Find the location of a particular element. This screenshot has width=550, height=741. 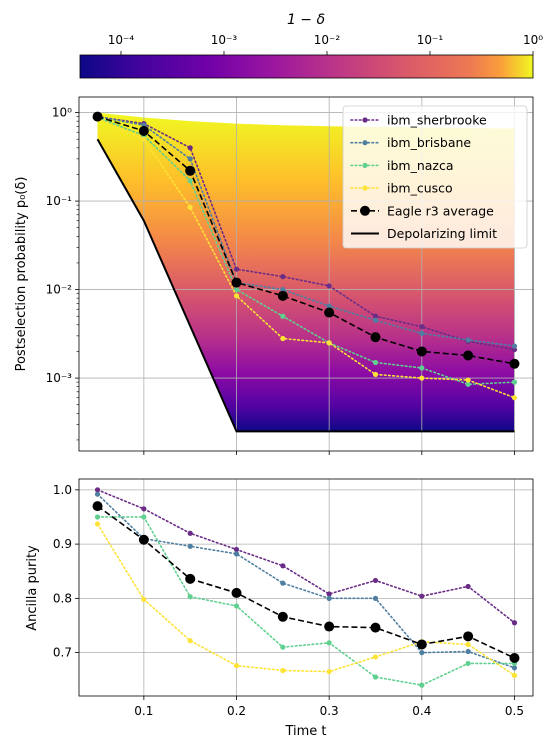

colorbar-tick-label-1: 10⁻³ is located at coordinates (224, 40).